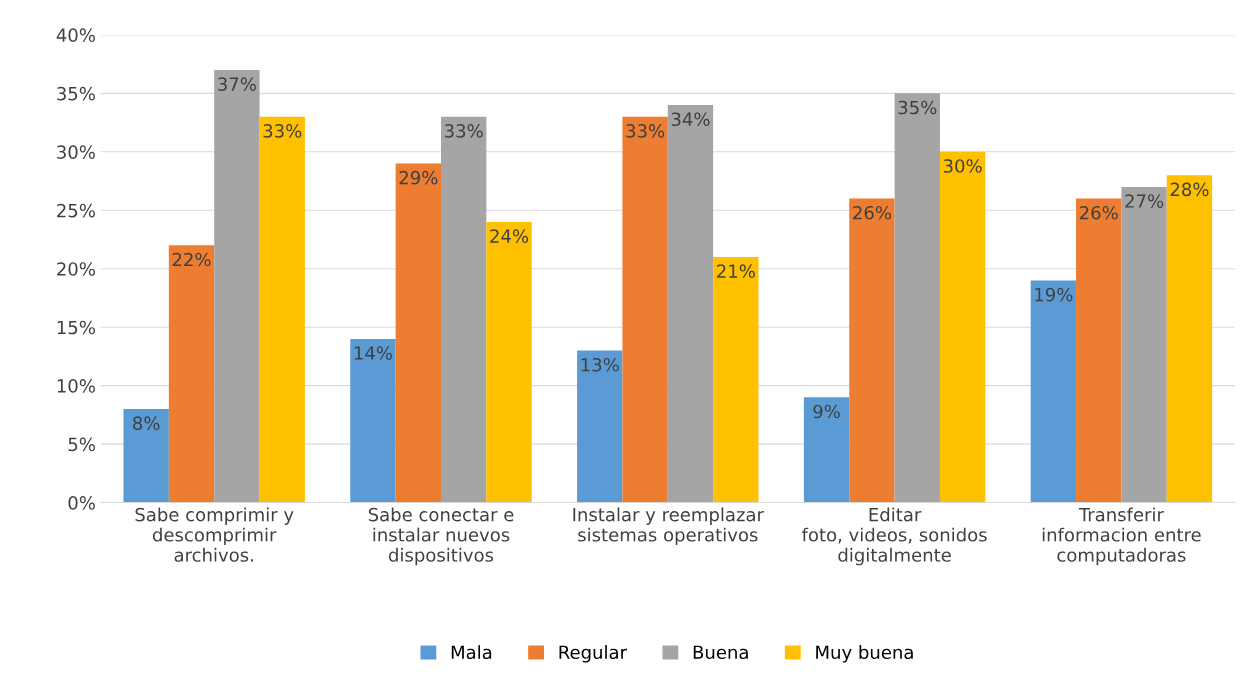  What do you see at coordinates (690, 119) in the screenshot?
I see `data-label: 34%` at bounding box center [690, 119].